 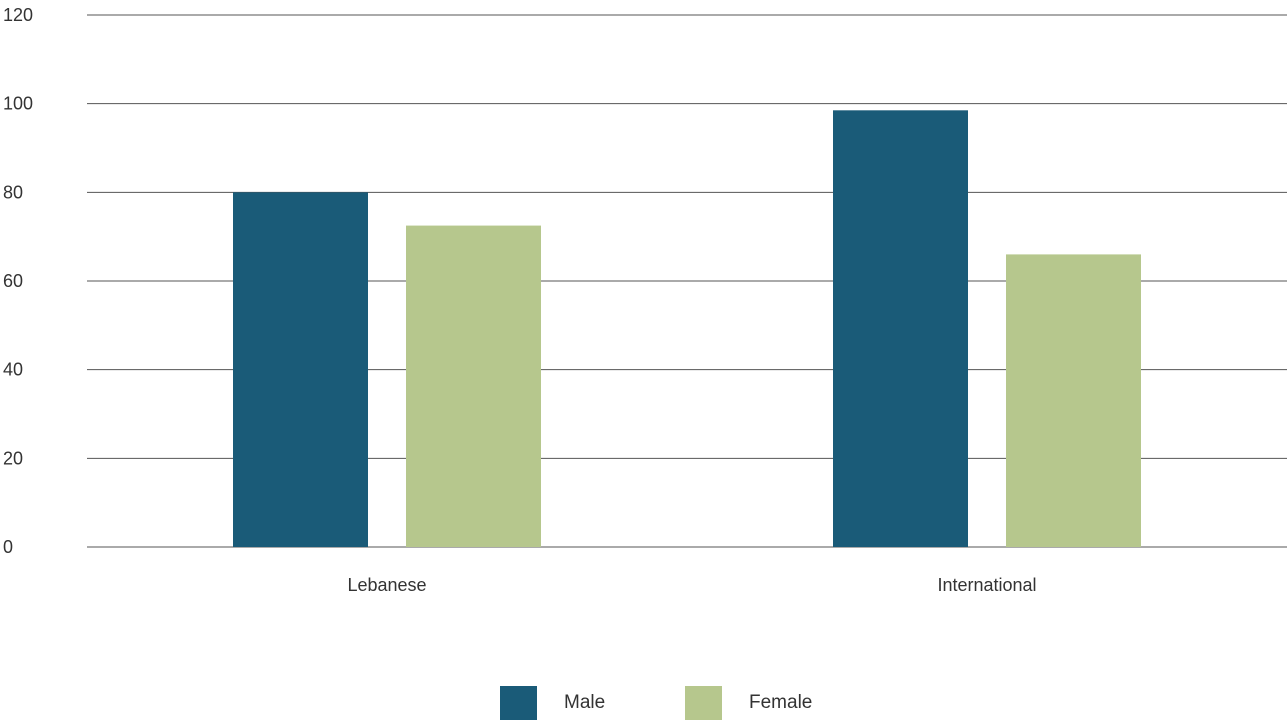 I want to click on x-category-label-international: International, so click(x=986, y=585).